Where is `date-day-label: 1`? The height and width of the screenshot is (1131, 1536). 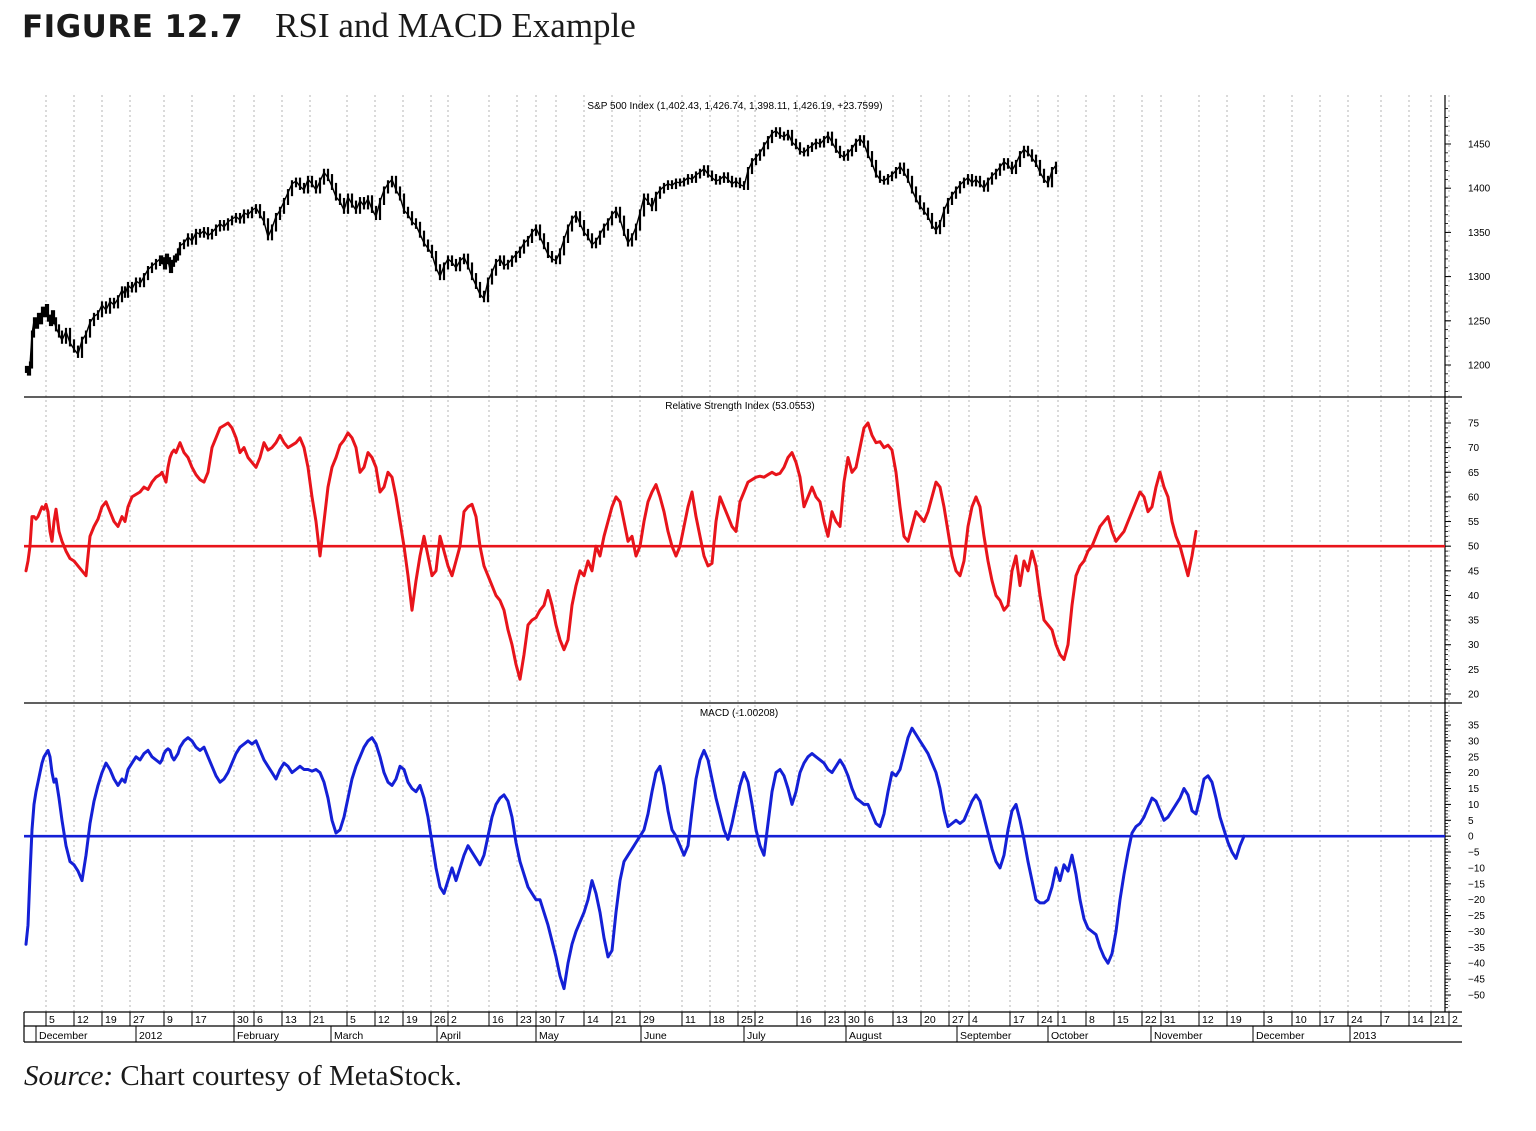 date-day-label: 1 is located at coordinates (1064, 1020).